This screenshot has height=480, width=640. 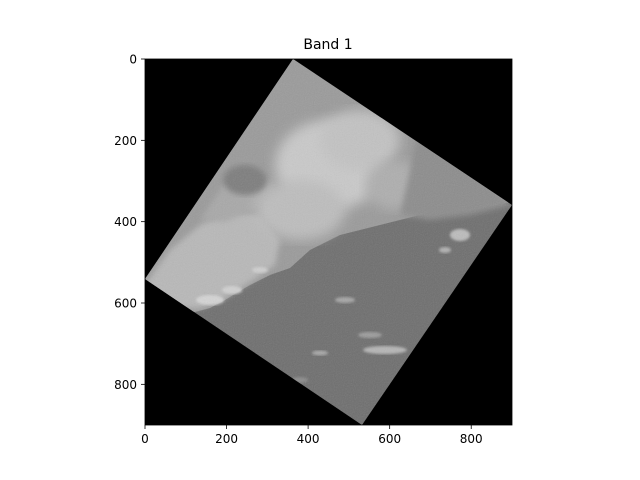 What do you see at coordinates (145, 439) in the screenshot?
I see `x-tick-label: 0` at bounding box center [145, 439].